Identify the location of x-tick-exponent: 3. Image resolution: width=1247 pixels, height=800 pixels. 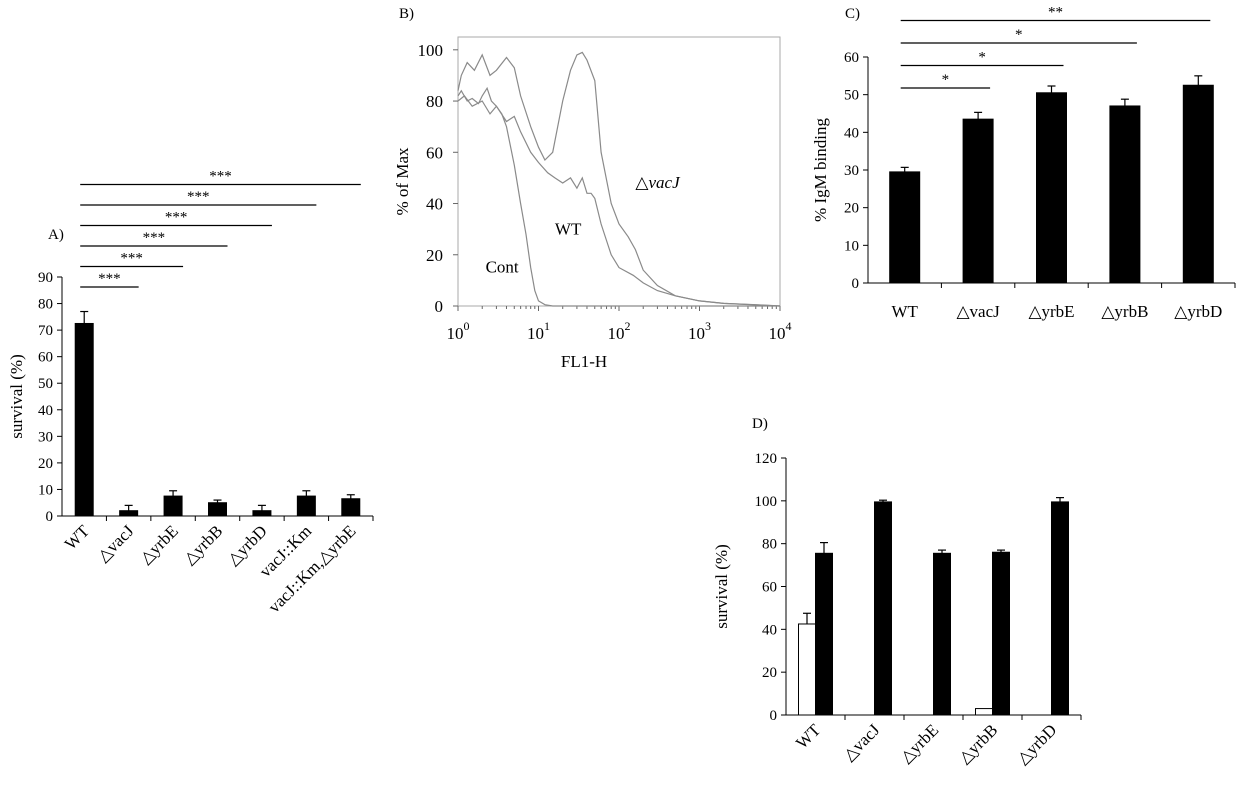
(708, 326).